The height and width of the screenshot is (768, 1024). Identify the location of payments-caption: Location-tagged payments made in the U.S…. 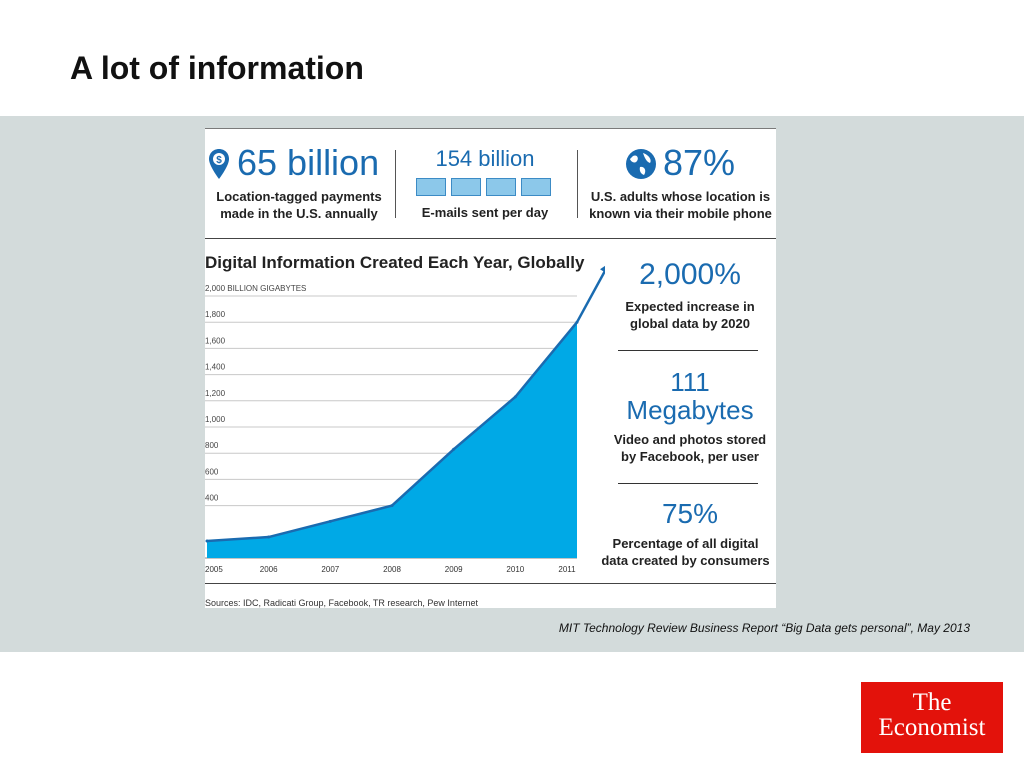
(299, 205).